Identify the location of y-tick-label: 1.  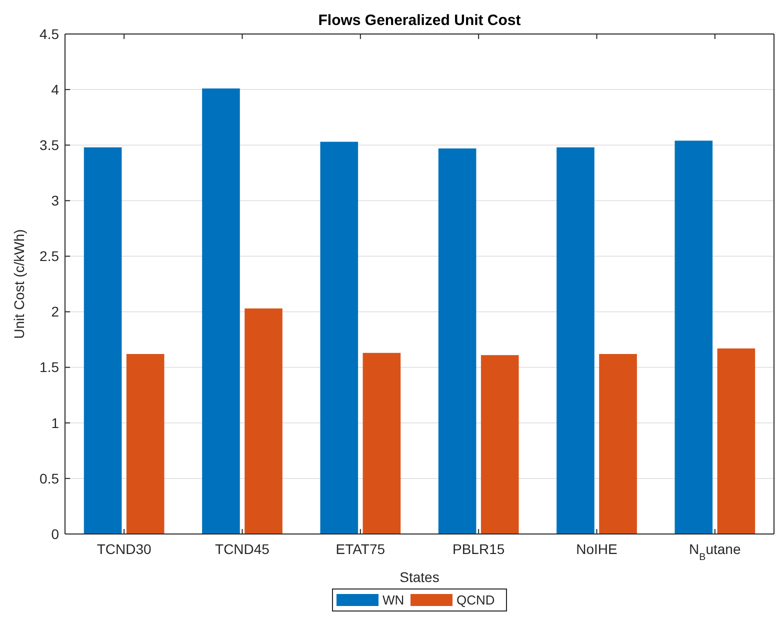
(55, 422).